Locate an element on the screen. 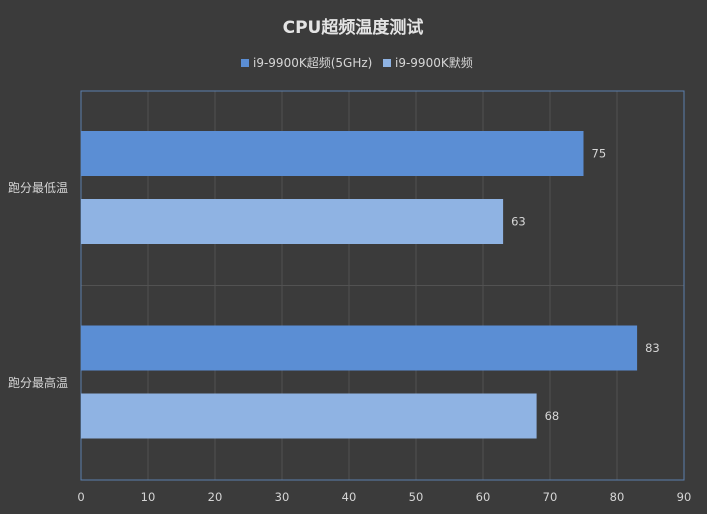 Image resolution: width=707 pixels, height=514 pixels. data-label: 83 is located at coordinates (652, 348).